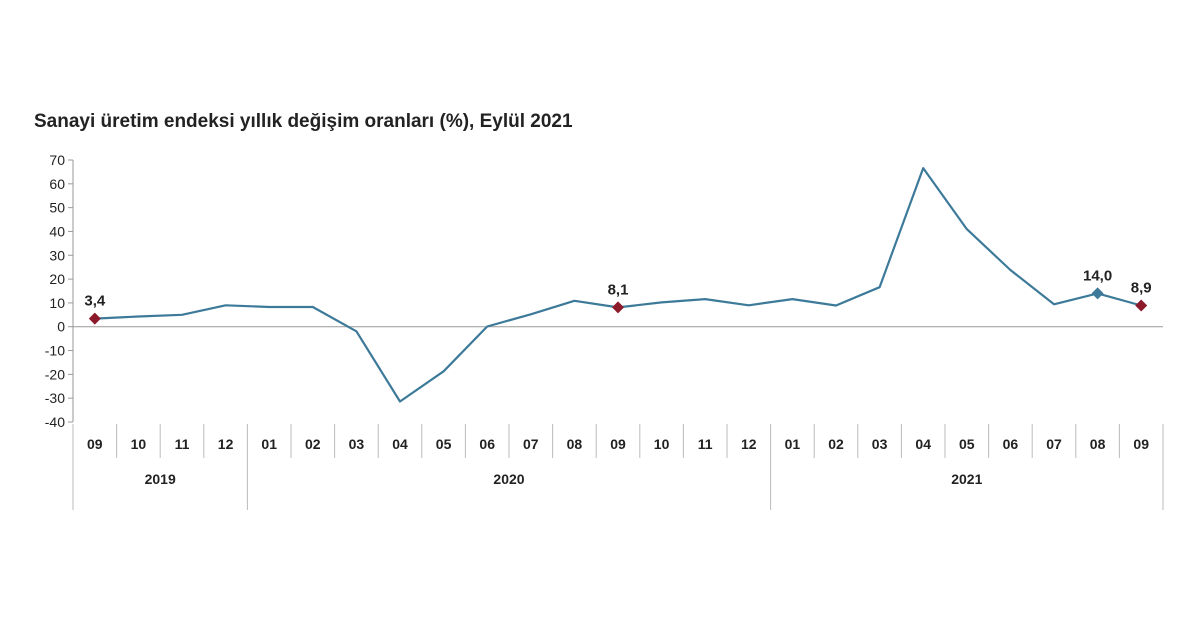  What do you see at coordinates (61, 327) in the screenshot?
I see `y-tick-label: 0` at bounding box center [61, 327].